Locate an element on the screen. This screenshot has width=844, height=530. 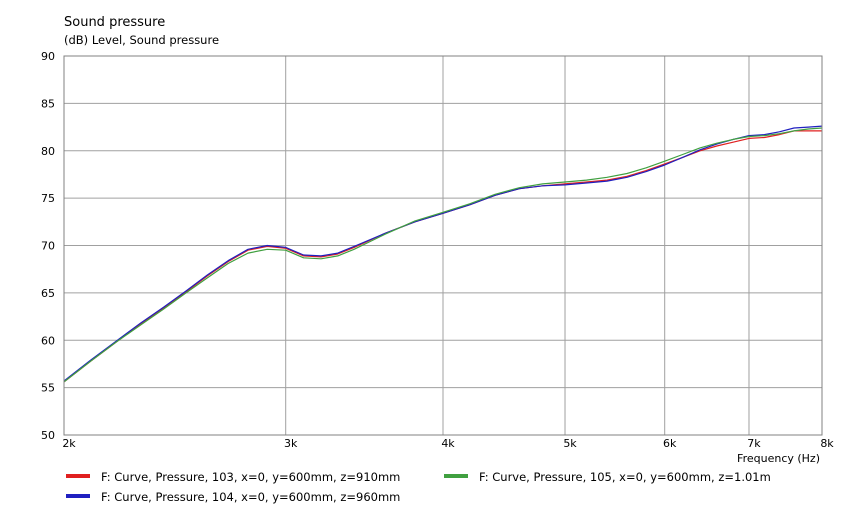
x-axis-ticks: 2k 3k 4k 5k 6k 7k 8k is located at coordinates (448, 443).